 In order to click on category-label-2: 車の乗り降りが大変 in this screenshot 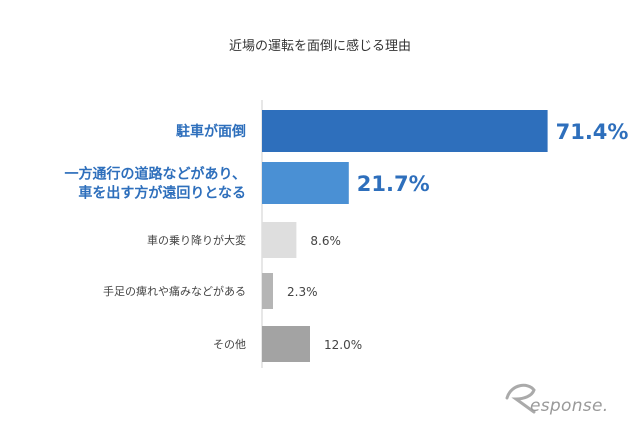, I will do `click(196, 240)`.